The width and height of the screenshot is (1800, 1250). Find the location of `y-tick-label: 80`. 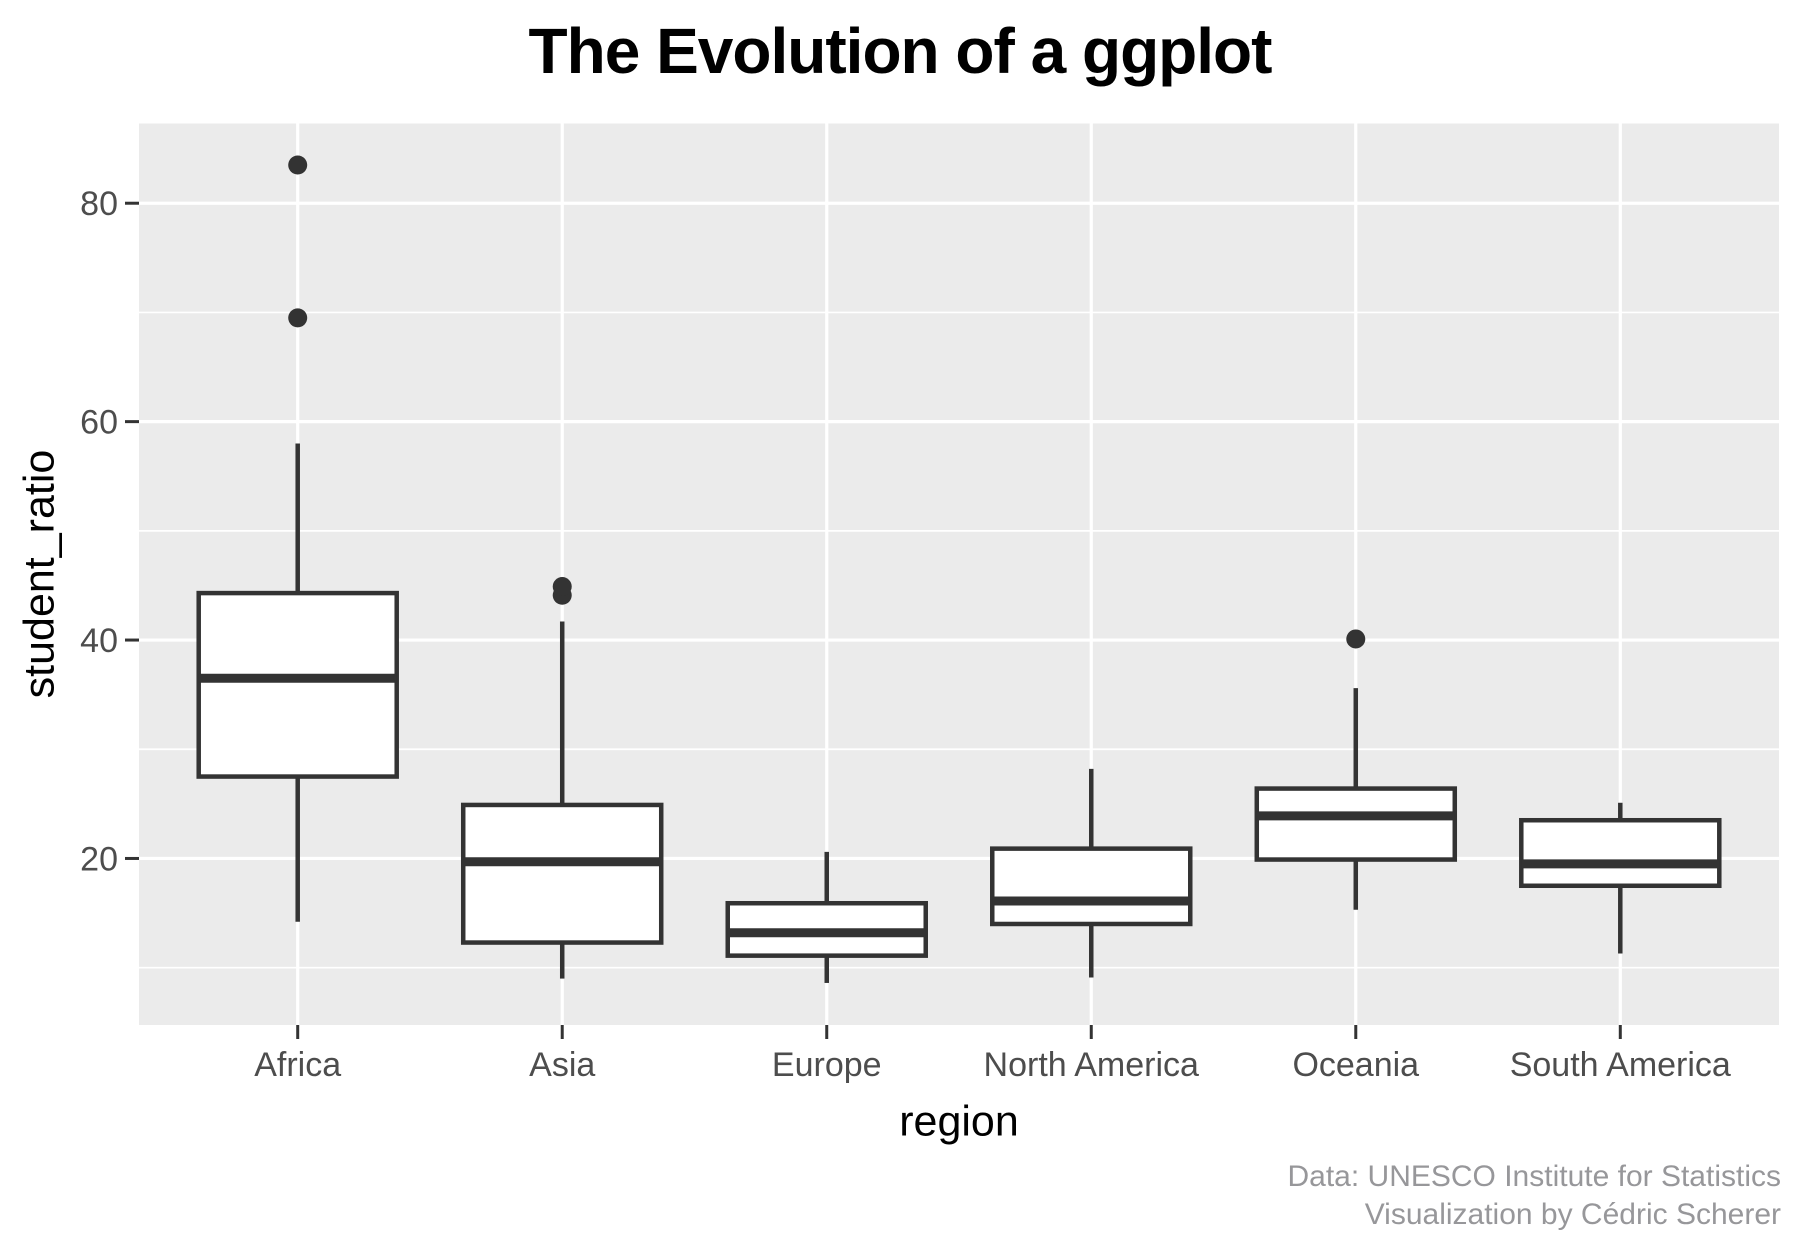

y-tick-label: 80 is located at coordinates (99, 204).